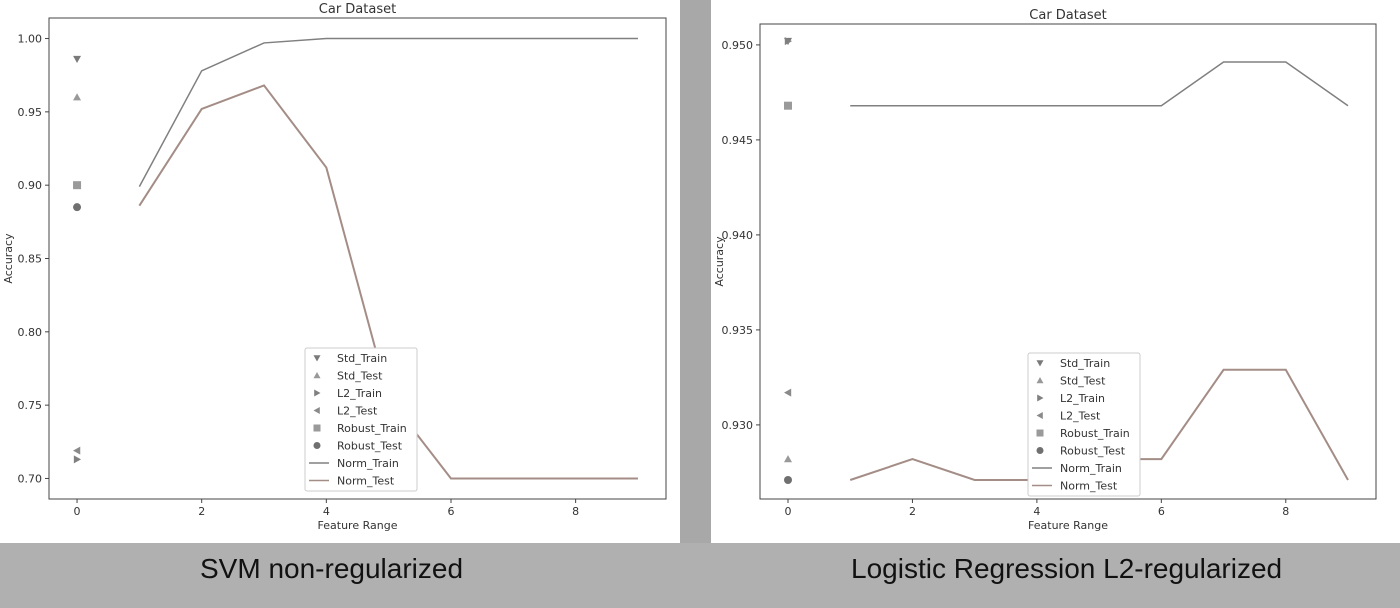 This screenshot has width=1400, height=608. I want to click on y-tick-label: 0.945, so click(738, 140).